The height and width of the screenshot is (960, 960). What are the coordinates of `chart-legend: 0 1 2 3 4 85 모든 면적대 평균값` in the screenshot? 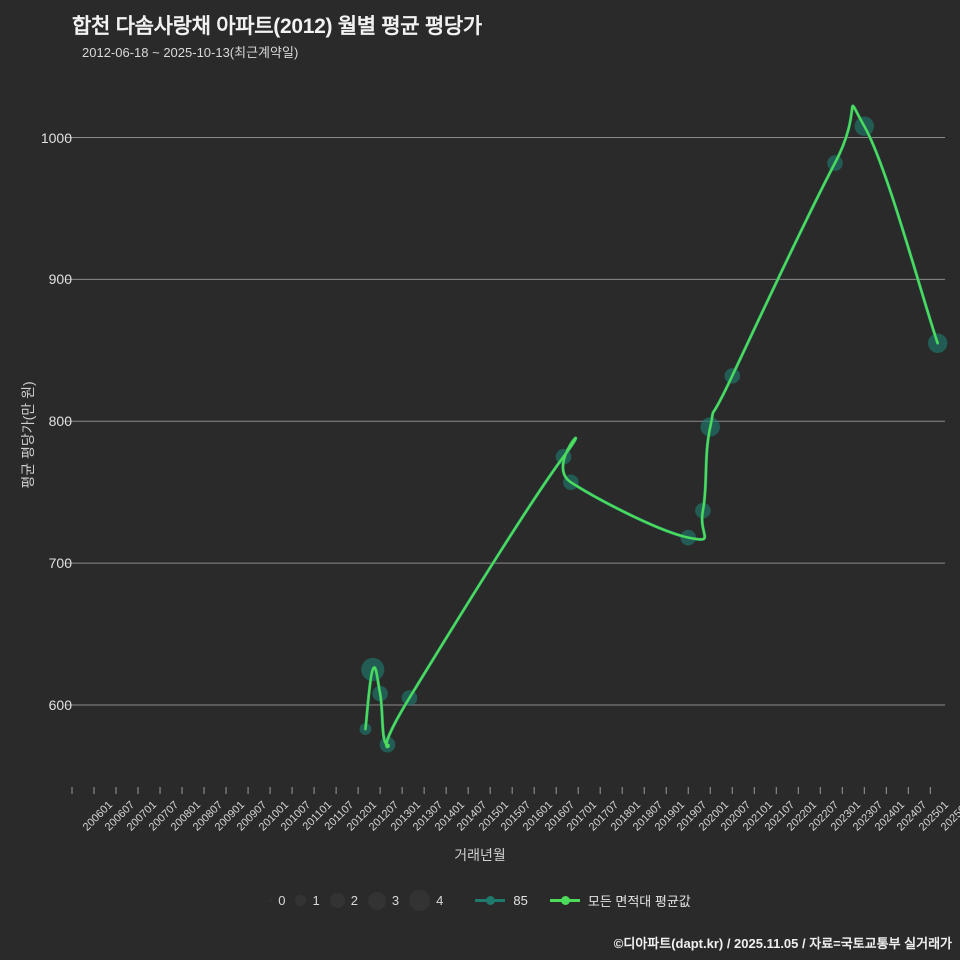 It's located at (480, 900).